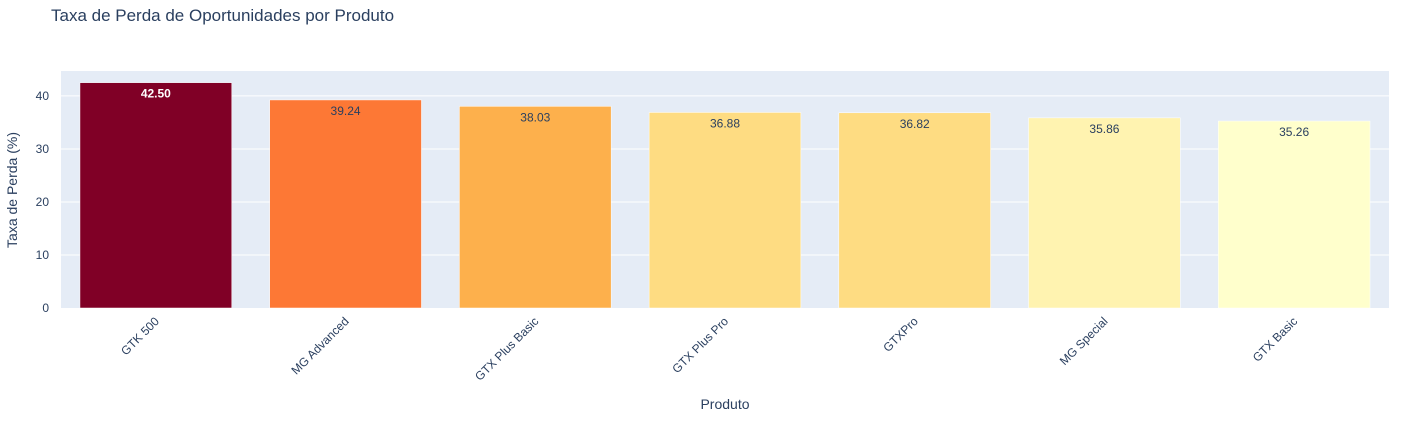 The image size is (1402, 423). I want to click on y-tick-label: 0, so click(45, 308).